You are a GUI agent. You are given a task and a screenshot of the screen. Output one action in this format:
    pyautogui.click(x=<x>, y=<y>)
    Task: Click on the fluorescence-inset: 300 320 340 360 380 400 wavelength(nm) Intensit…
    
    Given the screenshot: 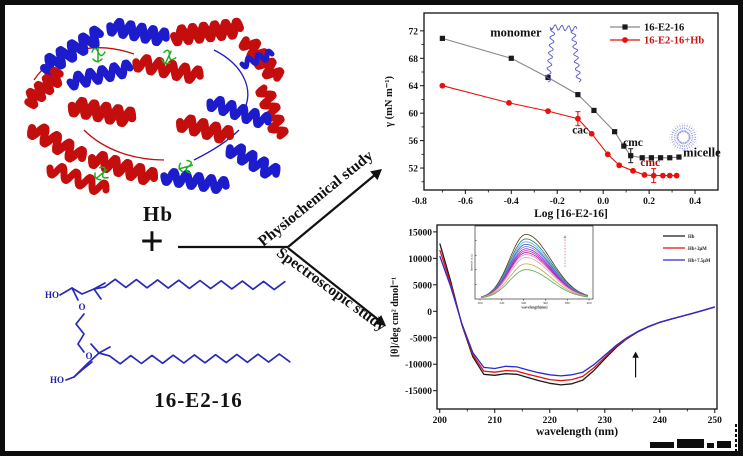 What is the action you would take?
    pyautogui.click(x=532, y=267)
    